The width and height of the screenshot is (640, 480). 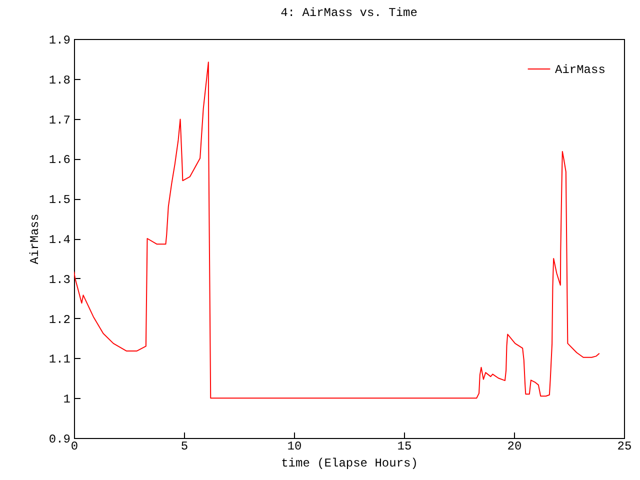 I want to click on x-tick-label: 0, so click(x=74, y=447).